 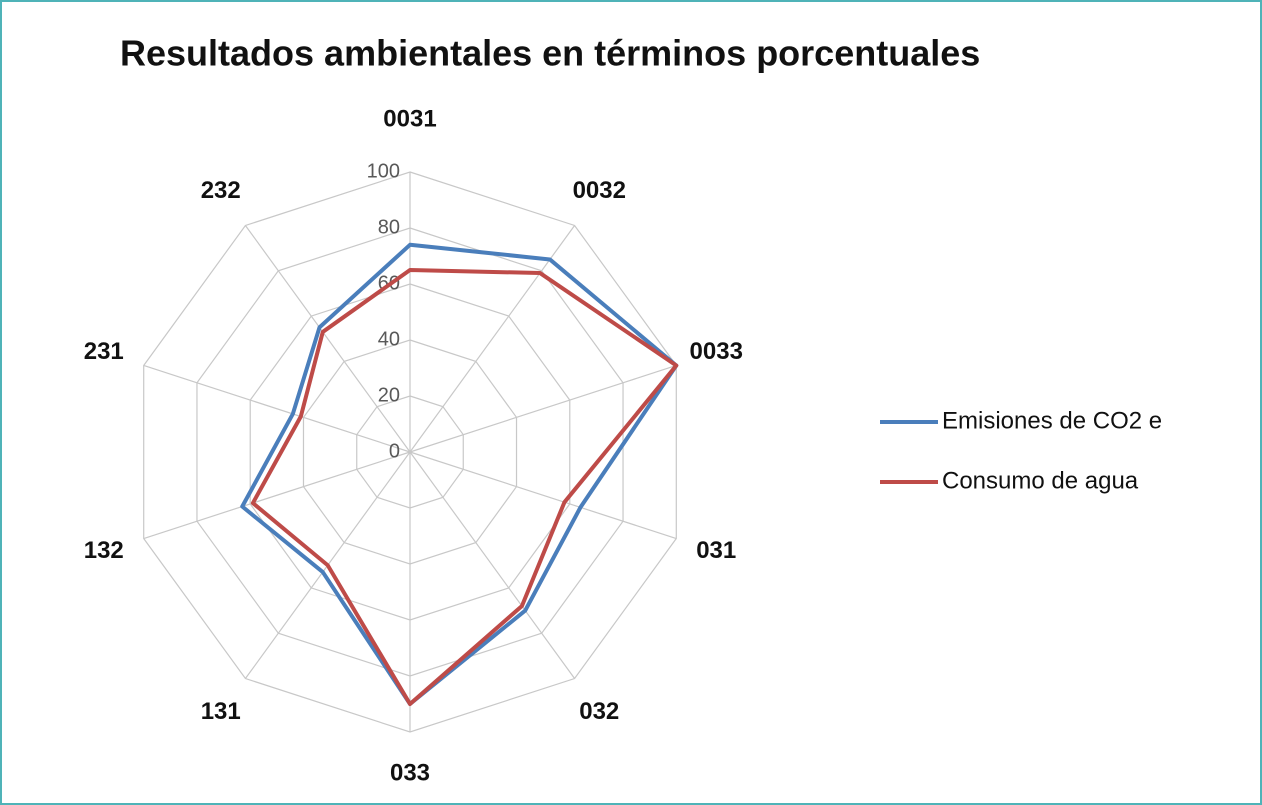 I want to click on r-tick-label: 100, so click(x=383, y=171).